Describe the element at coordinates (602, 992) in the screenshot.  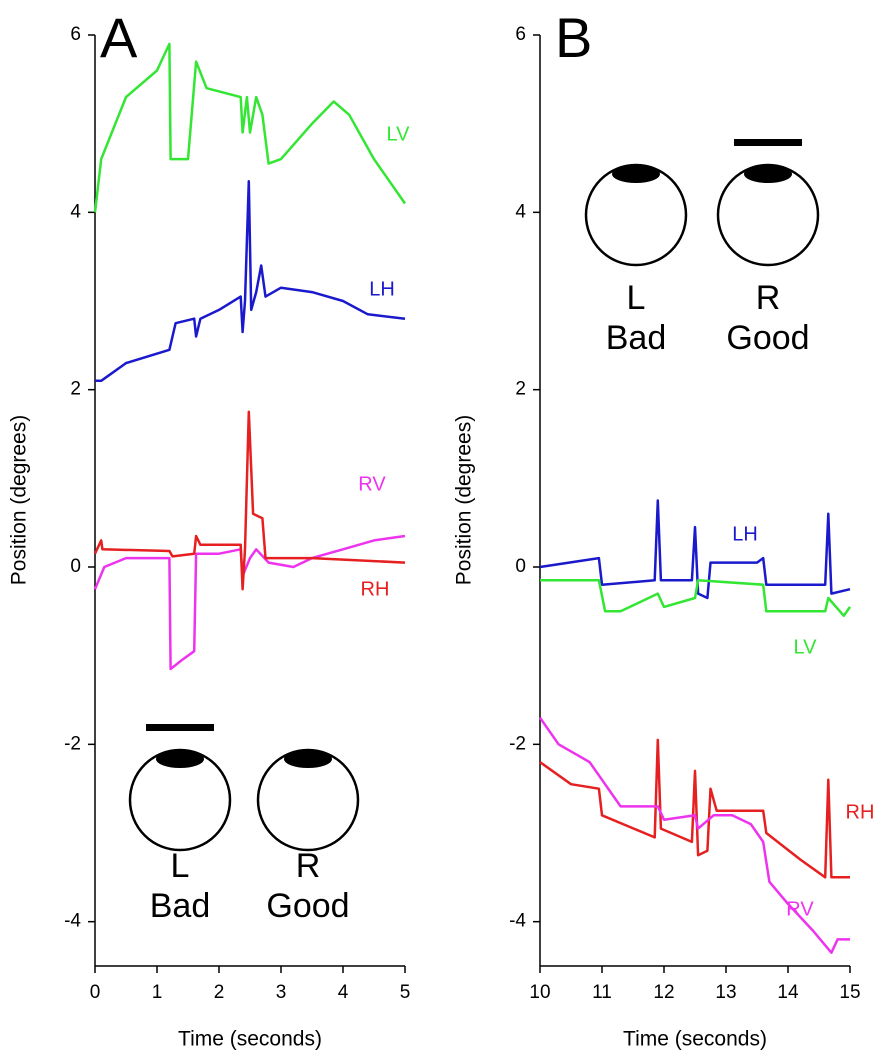
I see `x-tick-label: 11` at that location.